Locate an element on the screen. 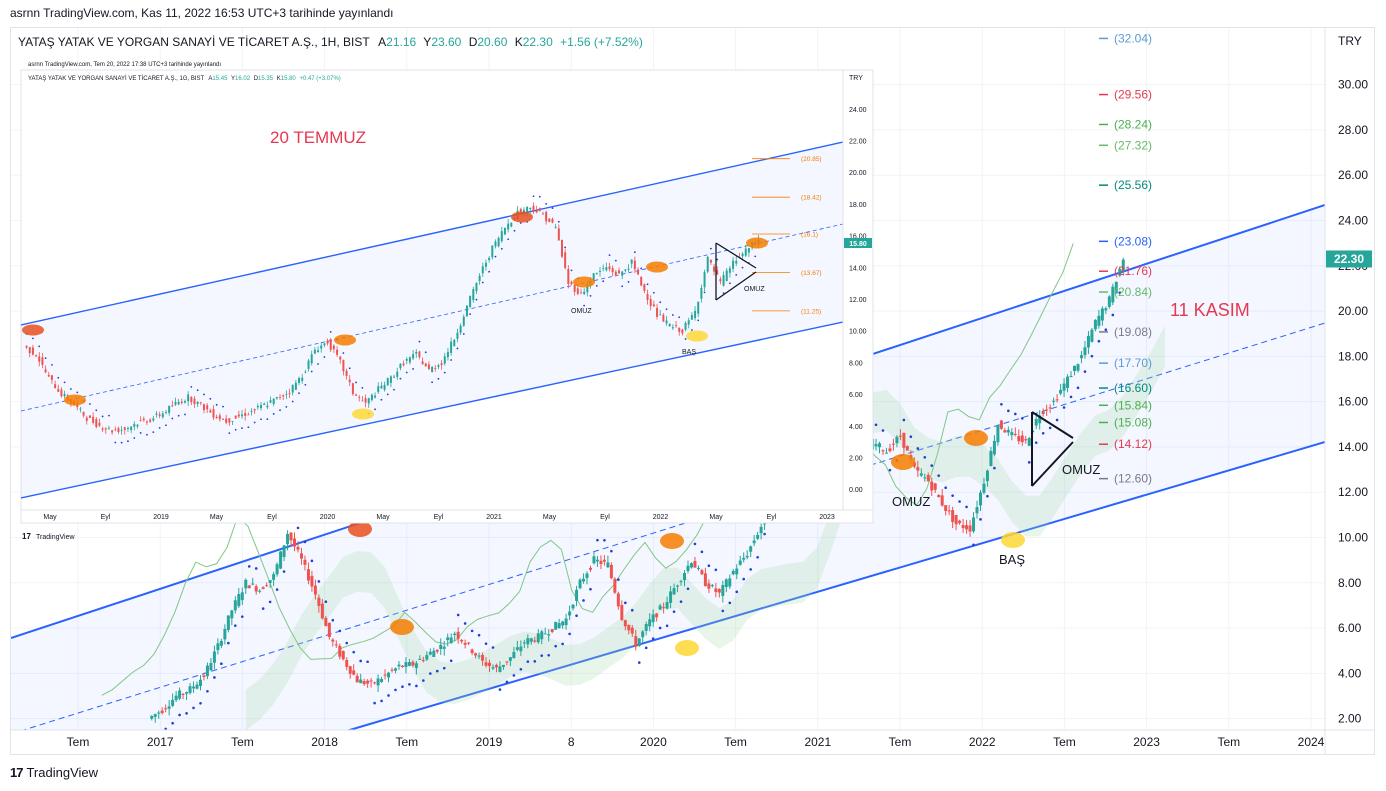 The width and height of the screenshot is (1386, 791). x-tick-label: 2017 is located at coordinates (160, 742).